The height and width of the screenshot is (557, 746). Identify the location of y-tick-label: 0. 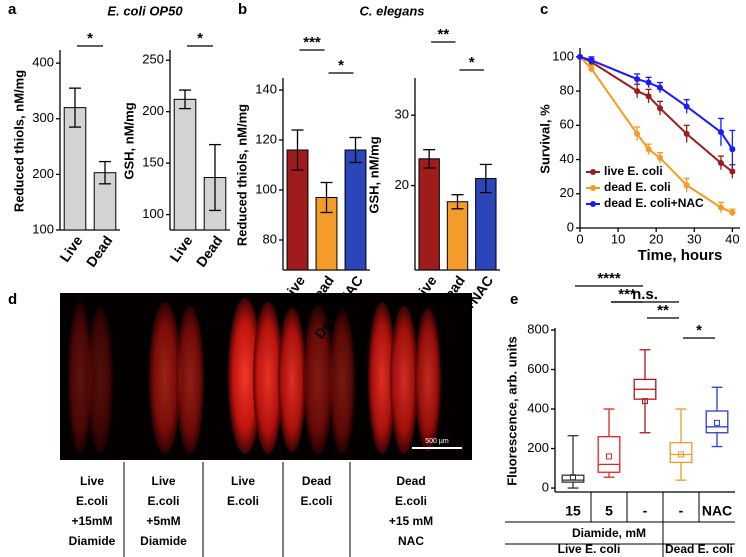
(570, 226).